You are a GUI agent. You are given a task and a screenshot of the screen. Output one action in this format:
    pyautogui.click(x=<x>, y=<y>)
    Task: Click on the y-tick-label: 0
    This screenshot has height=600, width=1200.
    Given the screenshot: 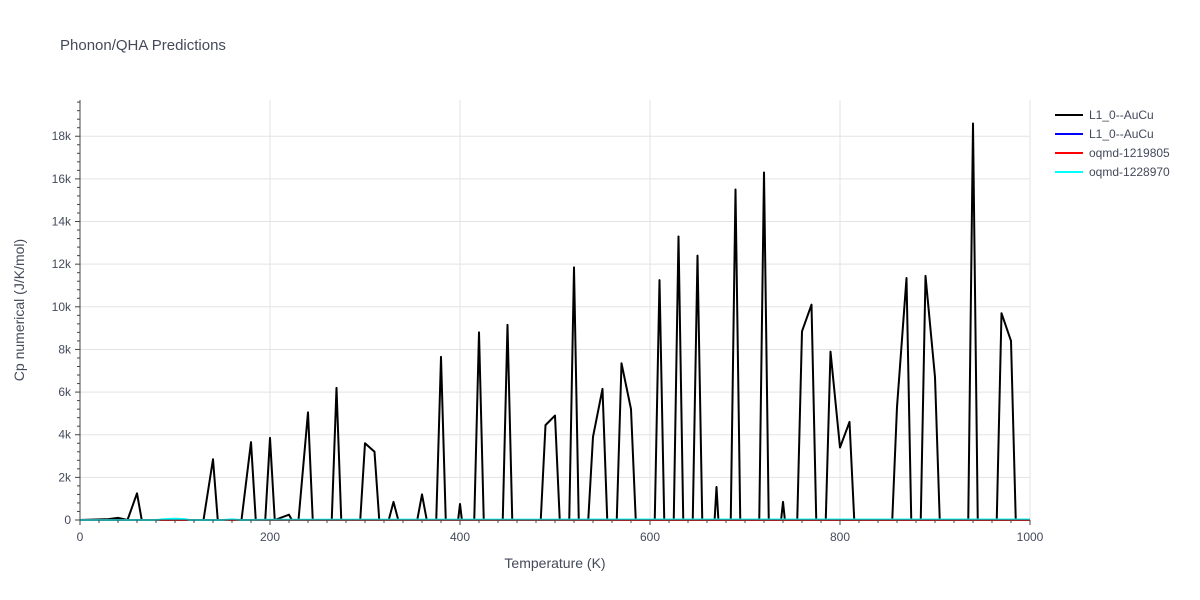 What is the action you would take?
    pyautogui.click(x=67, y=520)
    